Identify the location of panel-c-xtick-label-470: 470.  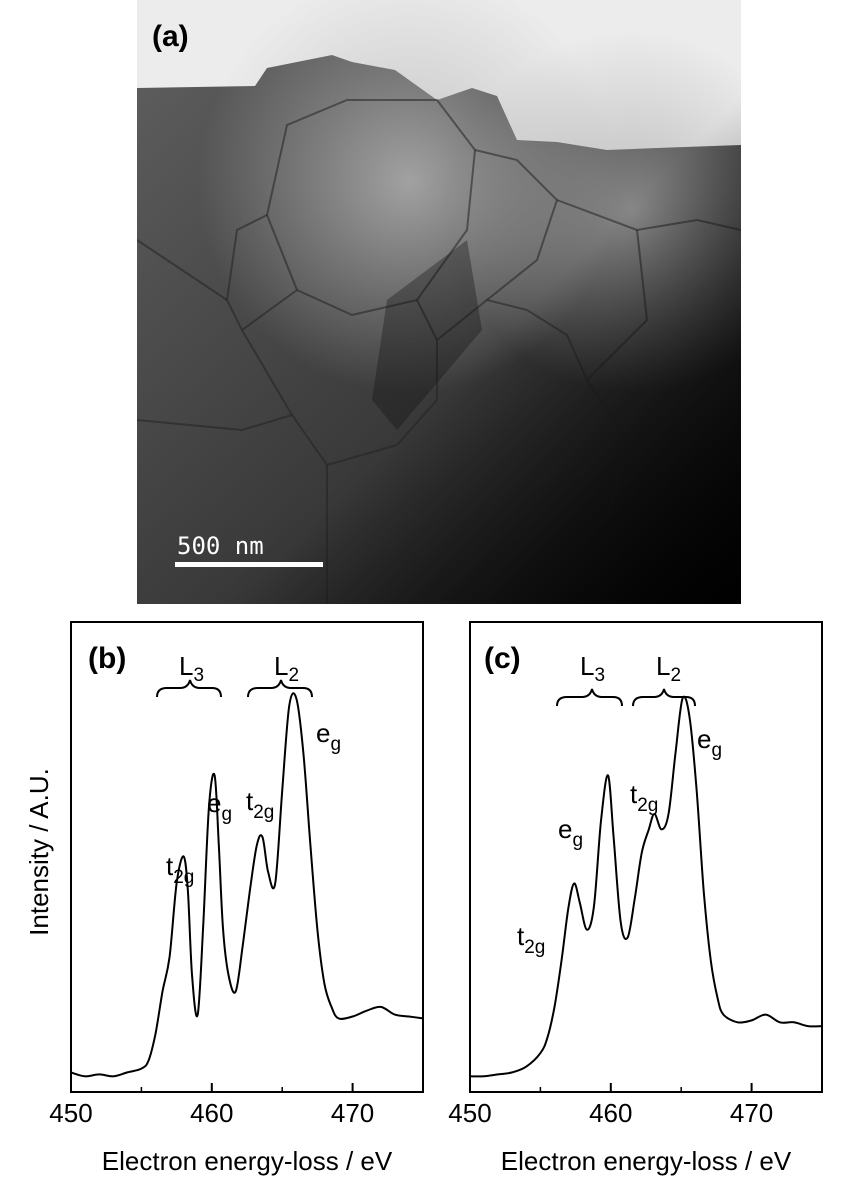
(751, 1113).